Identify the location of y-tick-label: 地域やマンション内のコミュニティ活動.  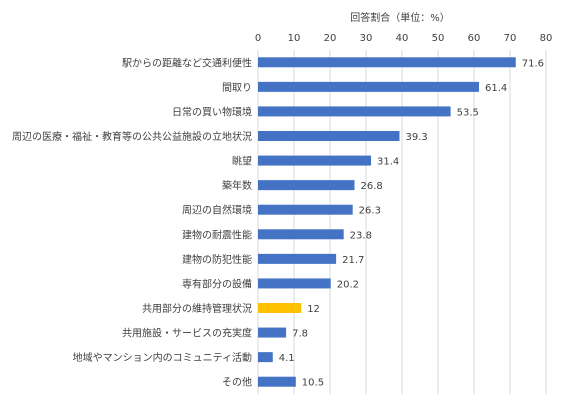
(162, 357).